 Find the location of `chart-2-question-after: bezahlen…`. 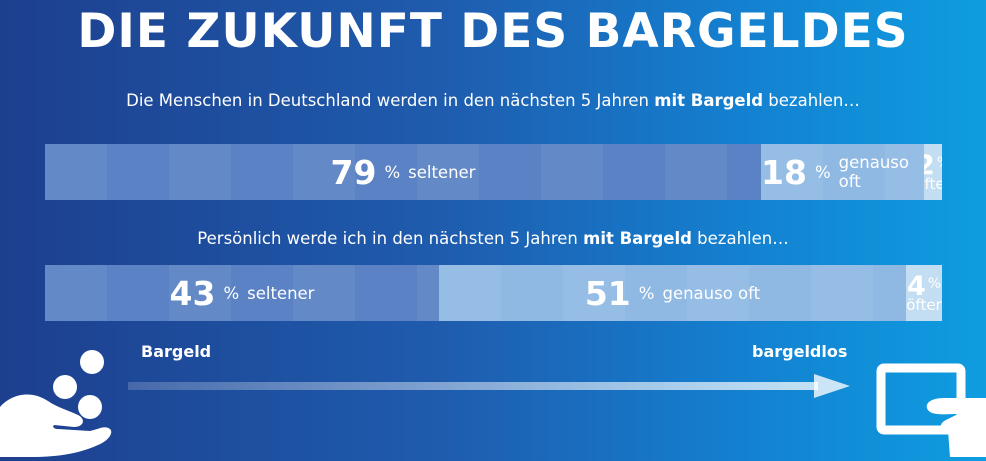

chart-2-question-after: bezahlen… is located at coordinates (740, 238).